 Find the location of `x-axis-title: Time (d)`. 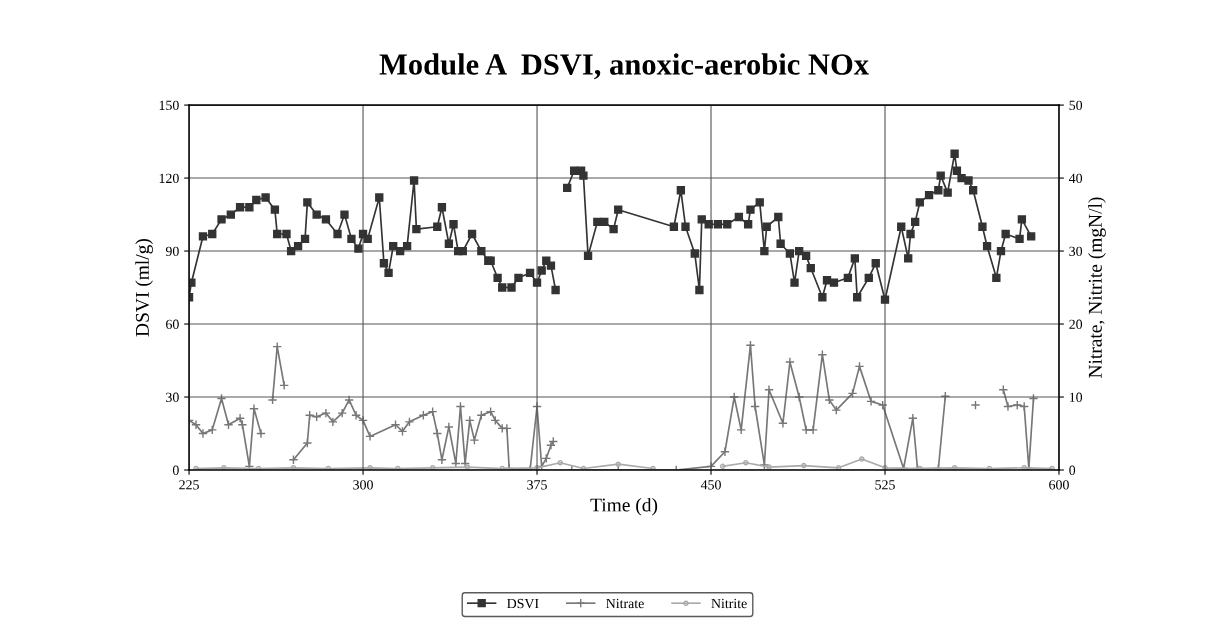

x-axis-title: Time (d) is located at coordinates (624, 506).